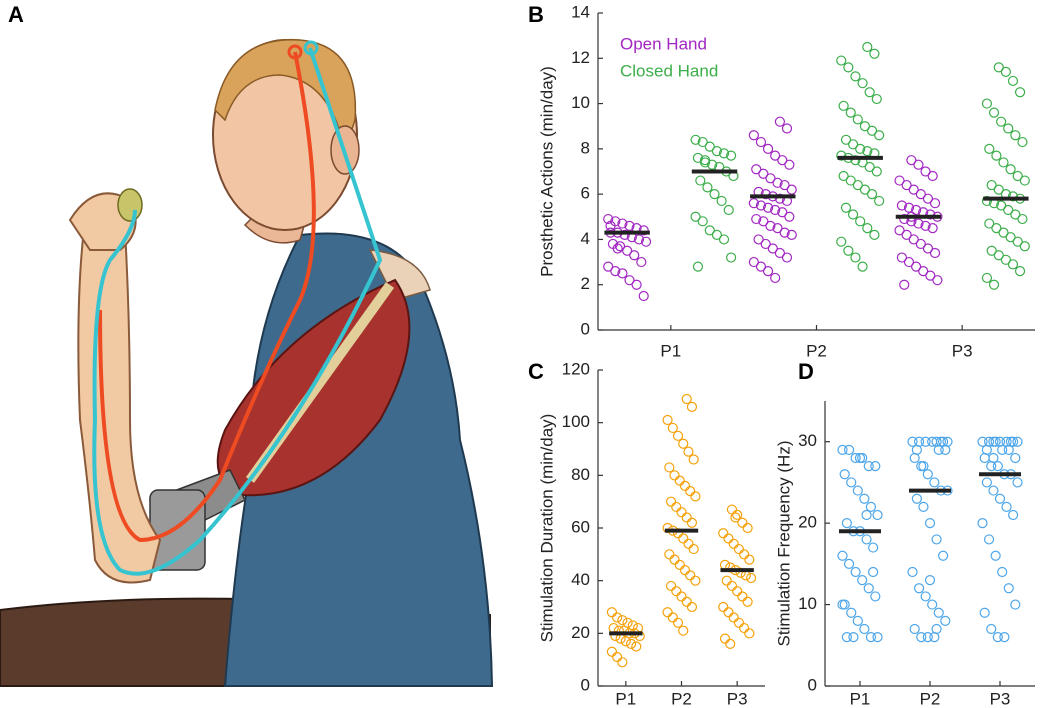 The image size is (1050, 708). I want to click on panel-label: A, so click(16, 14).